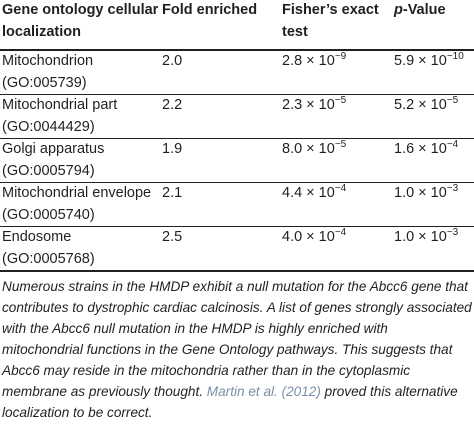  What do you see at coordinates (80, 160) in the screenshot?
I see `term-cell: Golgi apparatus (GO:0005794)` at bounding box center [80, 160].